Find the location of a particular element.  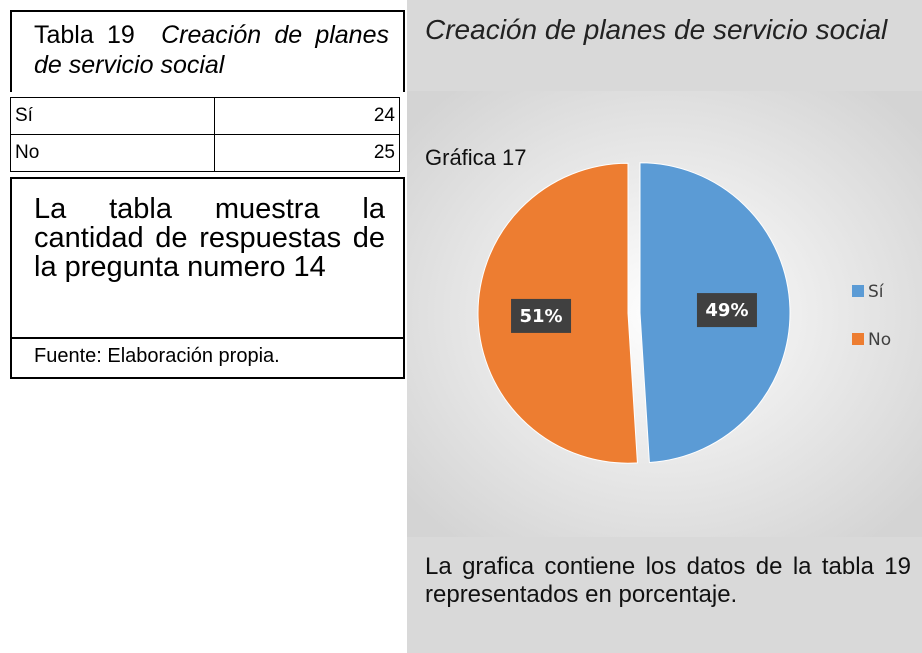

table-label: Tabla 19 is located at coordinates (84, 35).